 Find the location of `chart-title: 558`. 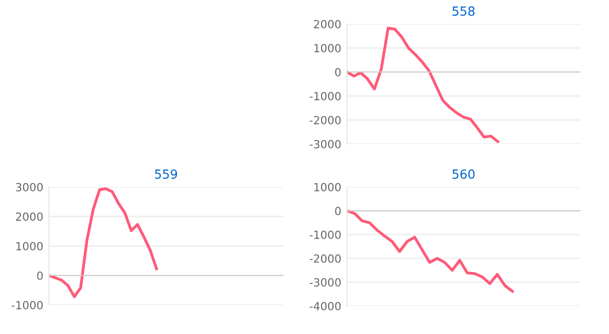

chart-title: 558 is located at coordinates (463, 11).